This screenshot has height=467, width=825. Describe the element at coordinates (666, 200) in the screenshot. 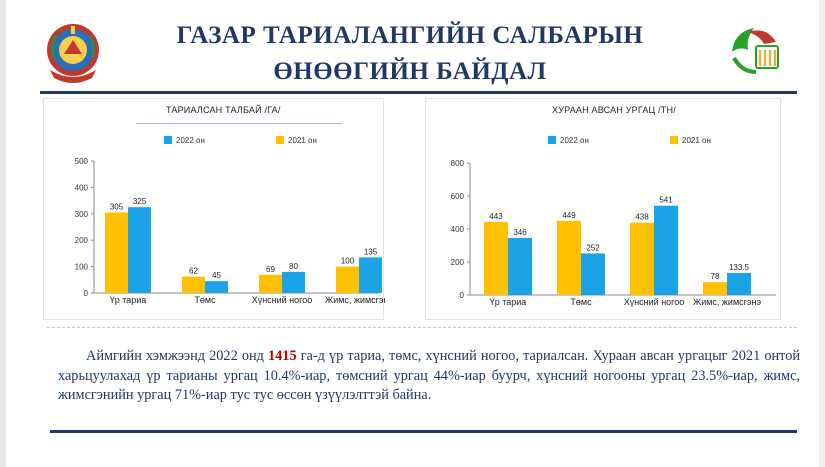

I see `data-label: 541` at that location.